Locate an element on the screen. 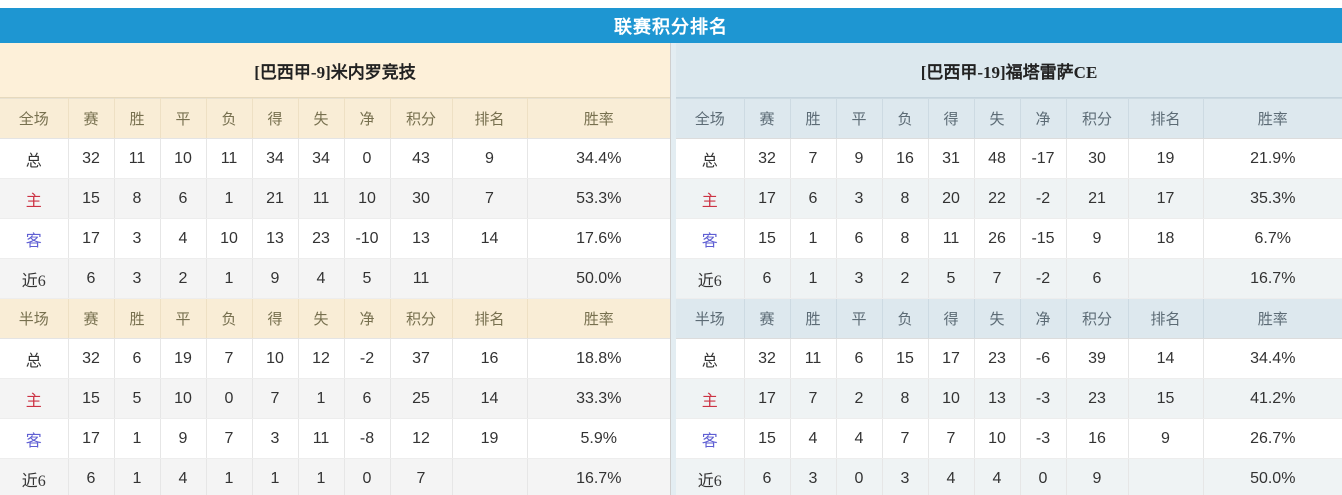 Image resolution: width=1342 pixels, height=495 pixels. table-row: 客 17 3 4 10 13 23 -10 13 14 17.6% is located at coordinates (335, 238).